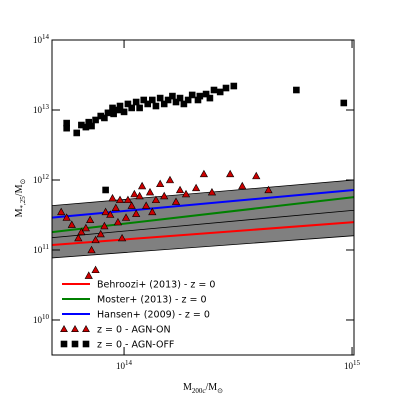 Image resolution: width=407 pixels, height=407 pixels. What do you see at coordinates (357, 363) in the screenshot?
I see `tick-exponent: 15` at bounding box center [357, 363].